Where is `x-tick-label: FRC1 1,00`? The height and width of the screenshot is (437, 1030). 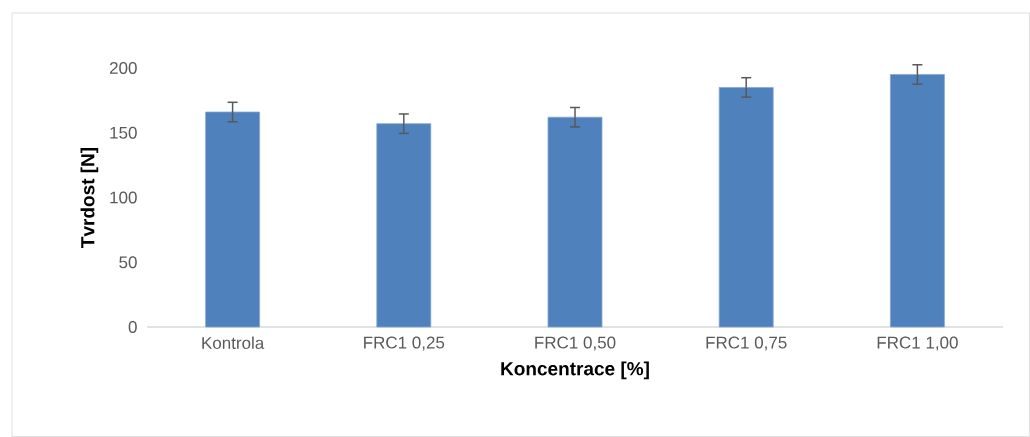 x-tick-label: FRC1 1,00 is located at coordinates (917, 343).